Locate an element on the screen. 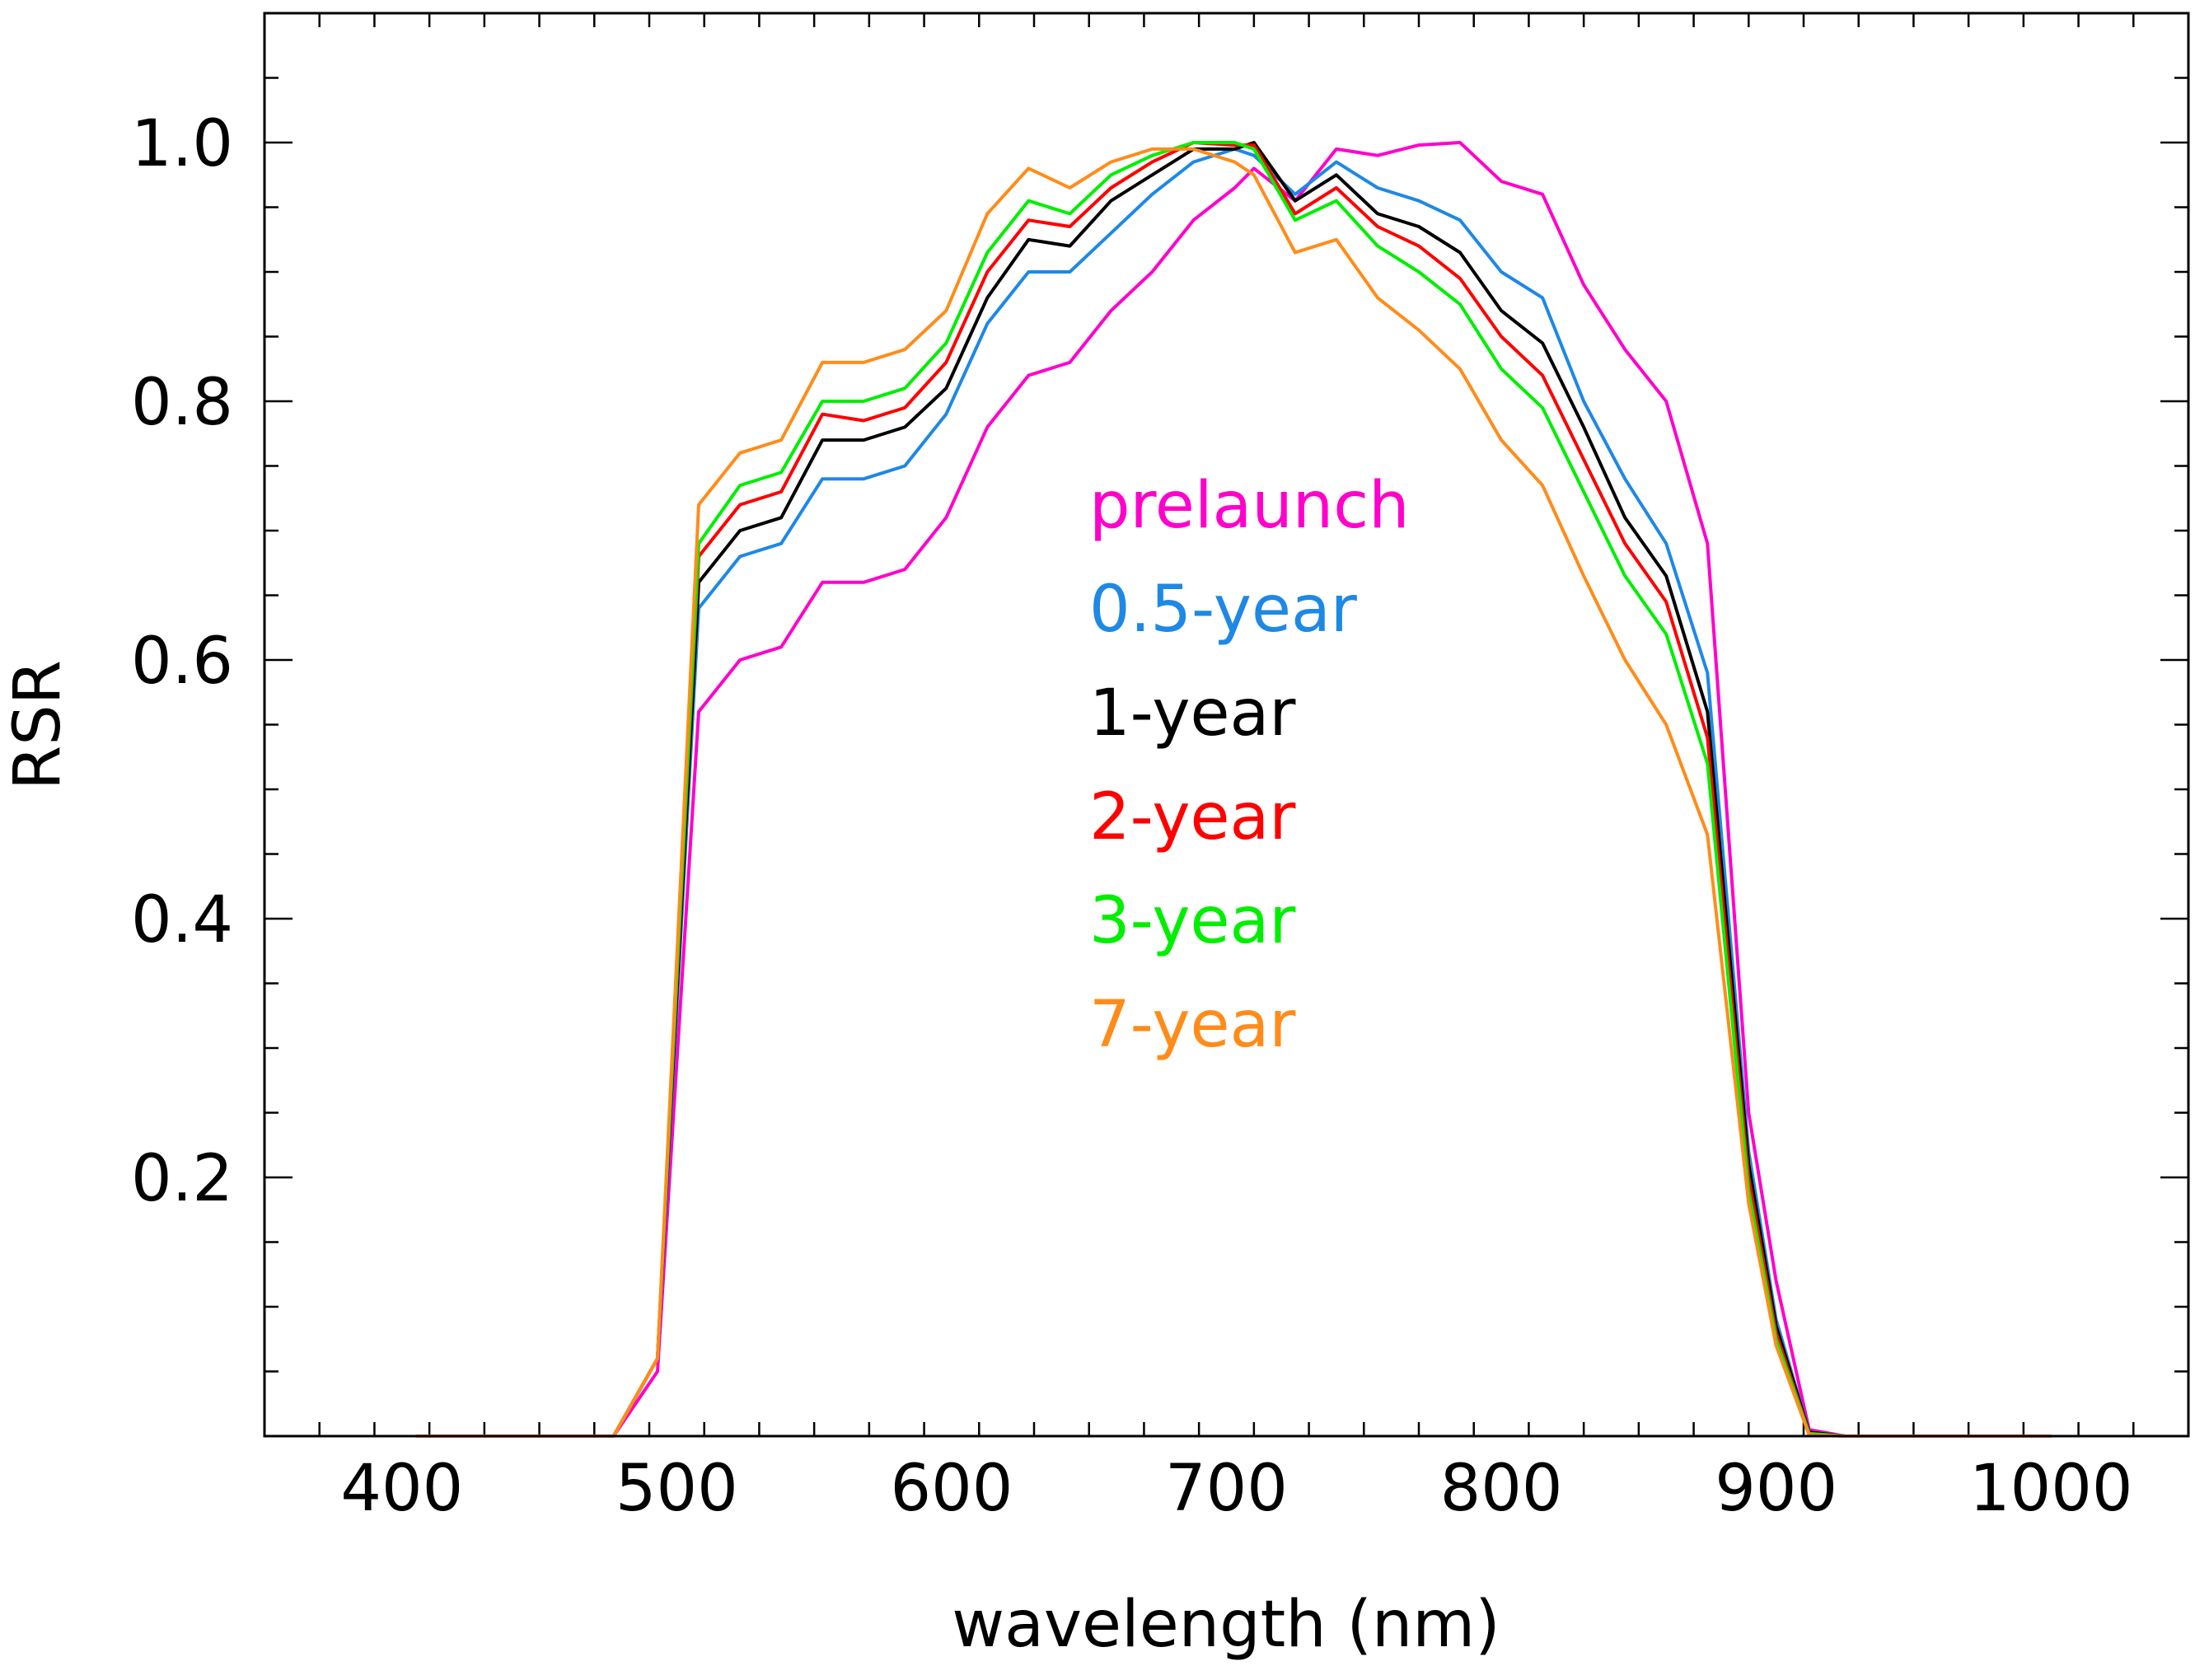  legend-entry-3-year: 3-year is located at coordinates (1192, 921).